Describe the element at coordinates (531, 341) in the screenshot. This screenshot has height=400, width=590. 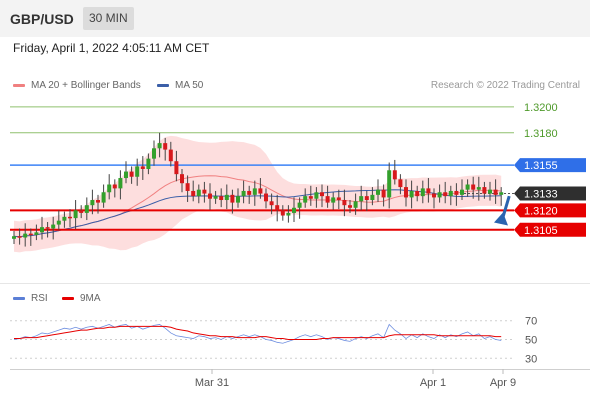
I see `rsi-level-label-1: 50` at that location.